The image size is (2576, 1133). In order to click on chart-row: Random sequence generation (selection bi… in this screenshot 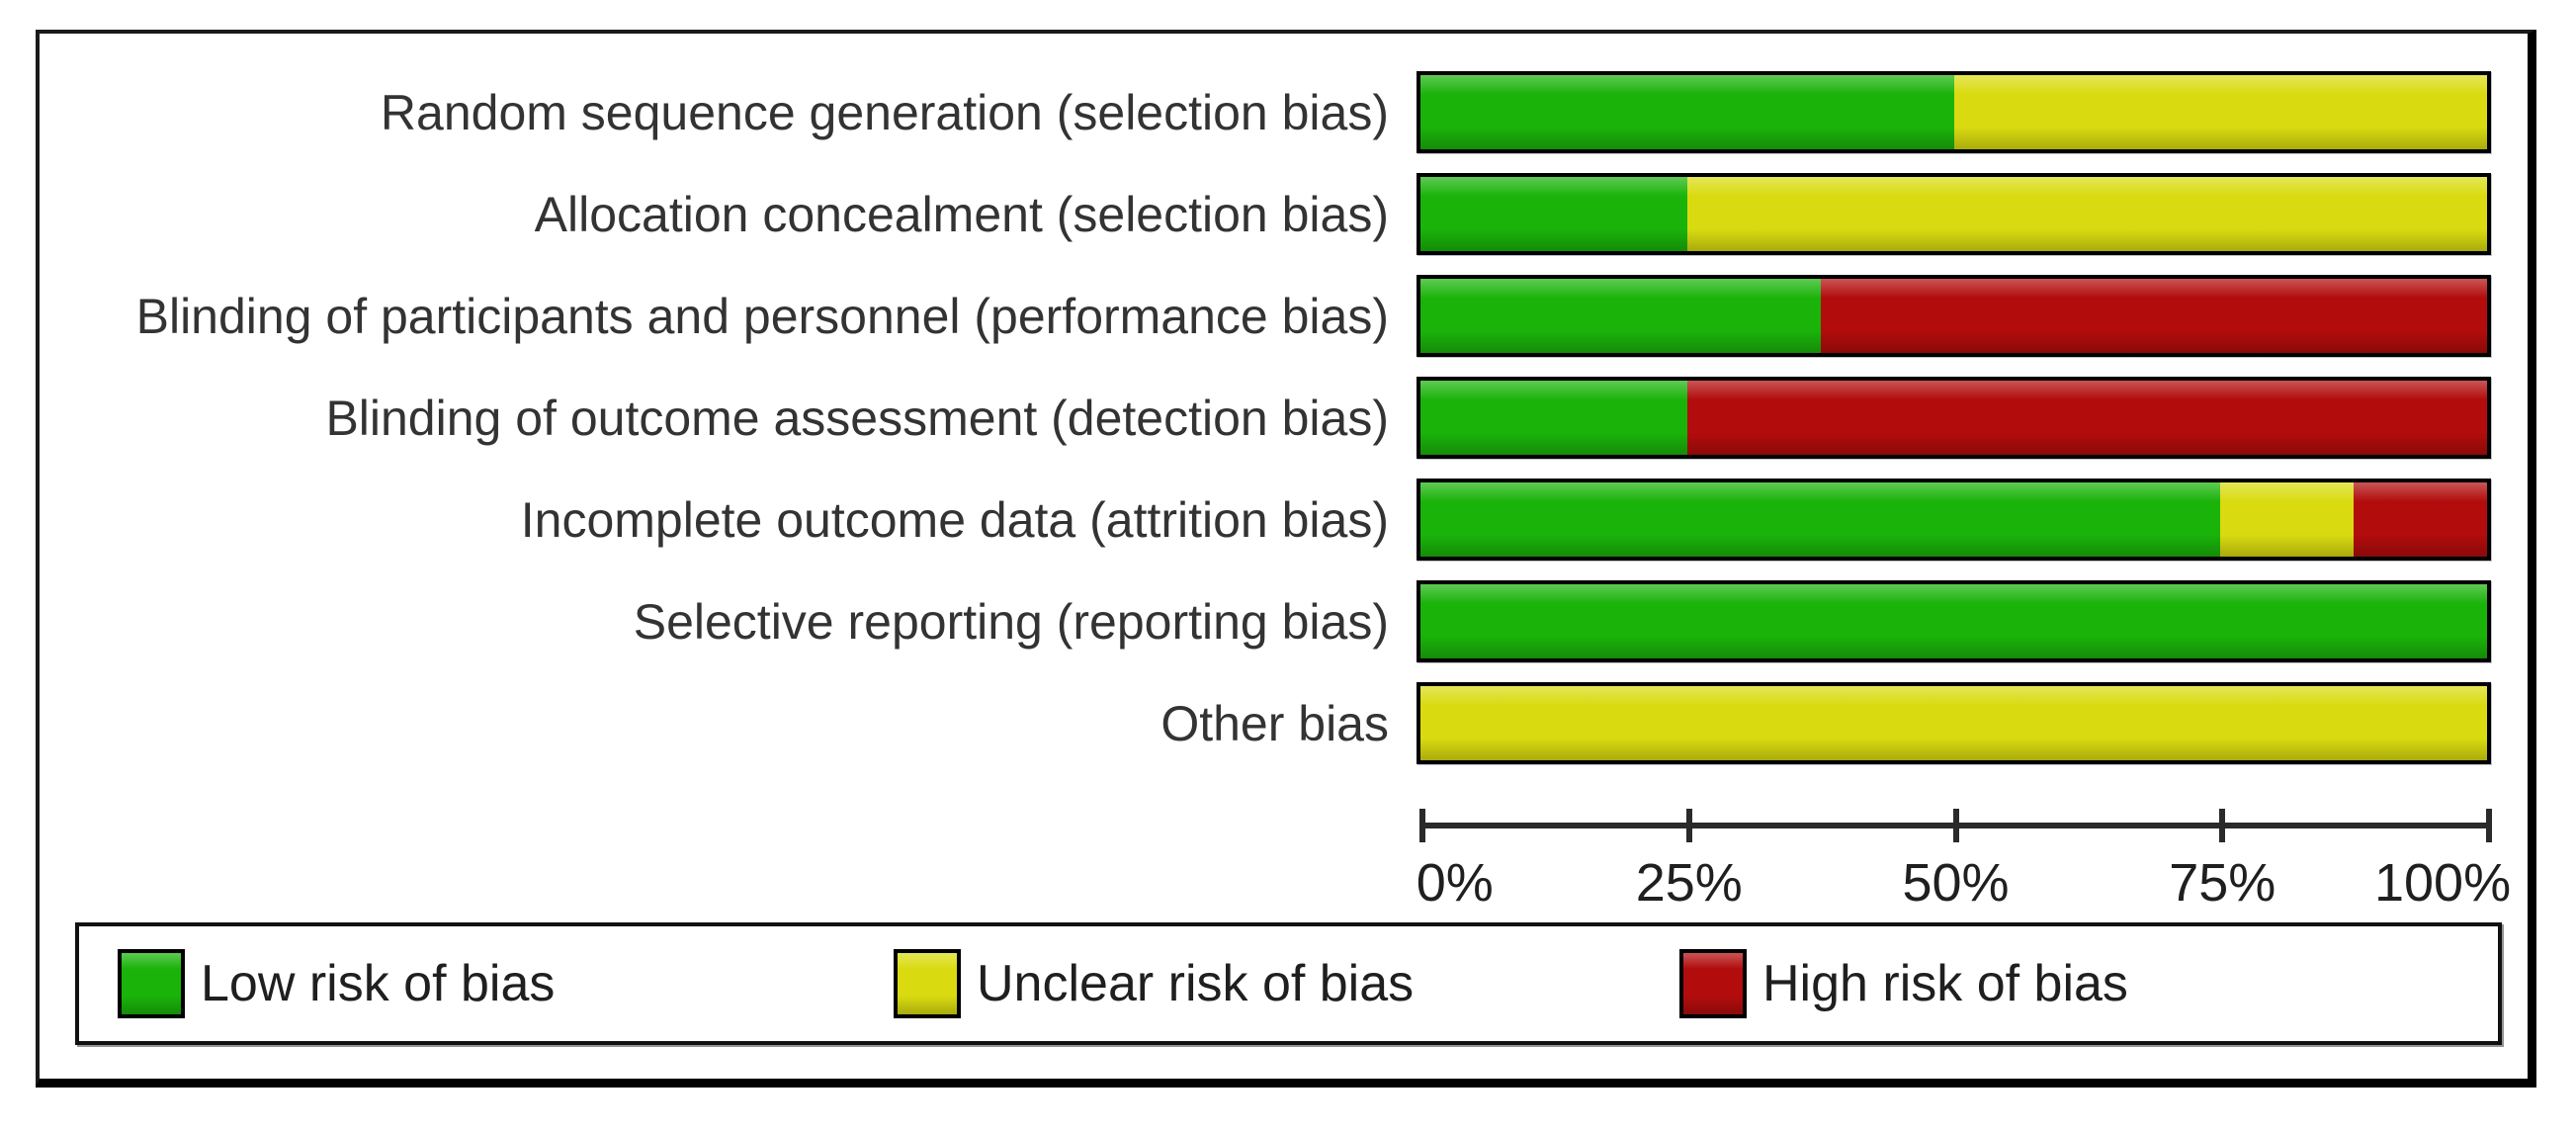, I will do `click(1284, 112)`.